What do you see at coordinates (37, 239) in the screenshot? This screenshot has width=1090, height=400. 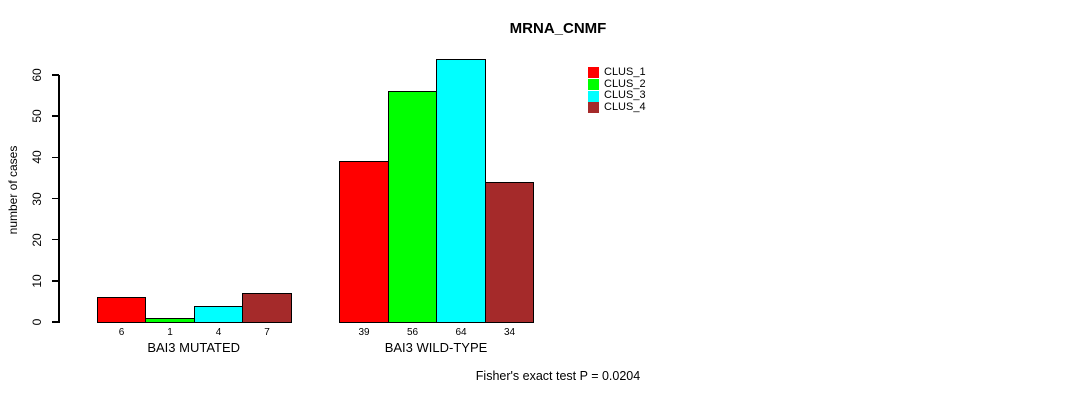 I see `y-tick-label: 20` at bounding box center [37, 239].